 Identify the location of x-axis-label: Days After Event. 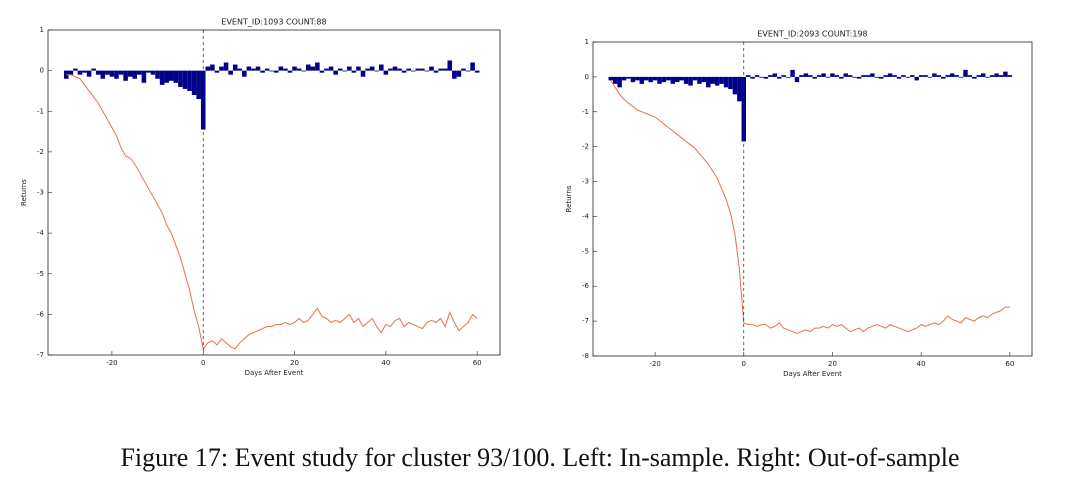
(274, 373).